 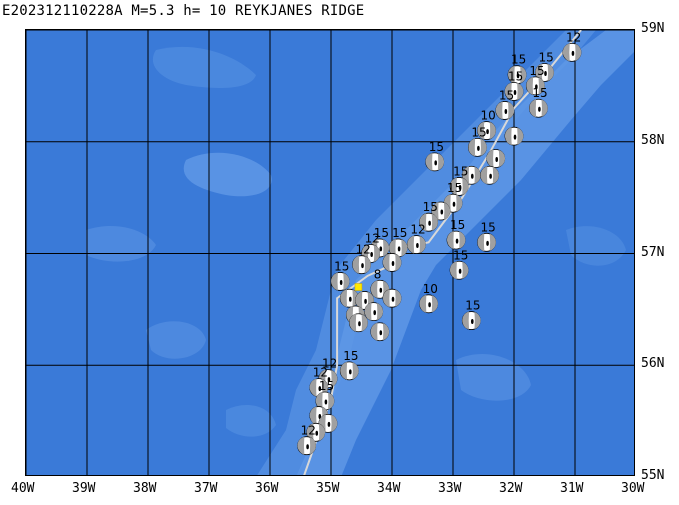 I want to click on longitude-label: 35W, so click(x=328, y=488).